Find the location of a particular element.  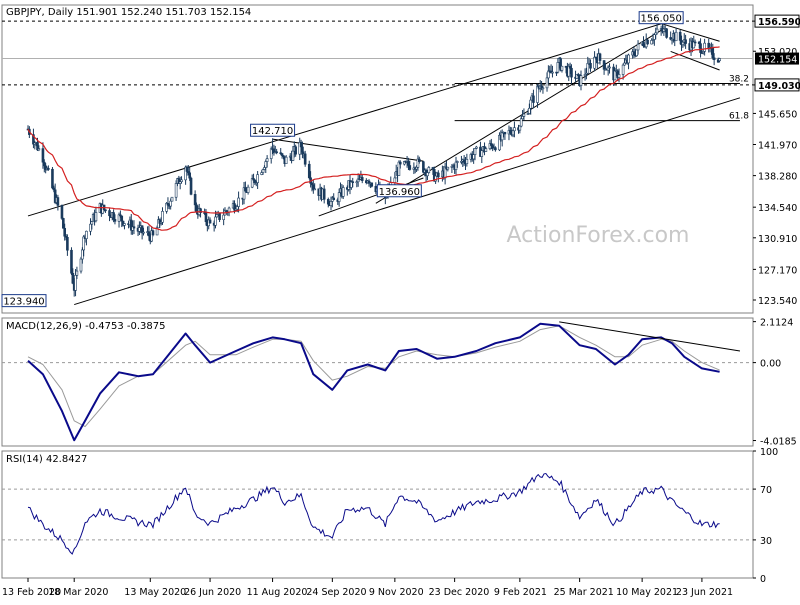

macd-signal-line is located at coordinates (373, 376).